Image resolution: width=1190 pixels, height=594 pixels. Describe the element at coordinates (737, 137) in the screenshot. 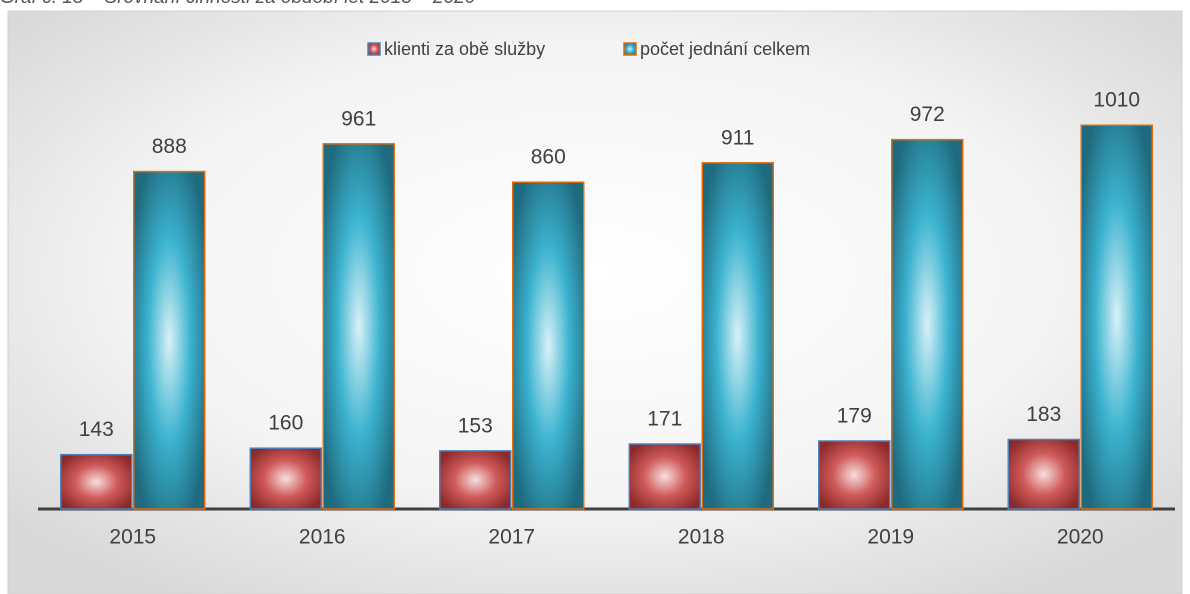

I see `data-label: 911` at that location.